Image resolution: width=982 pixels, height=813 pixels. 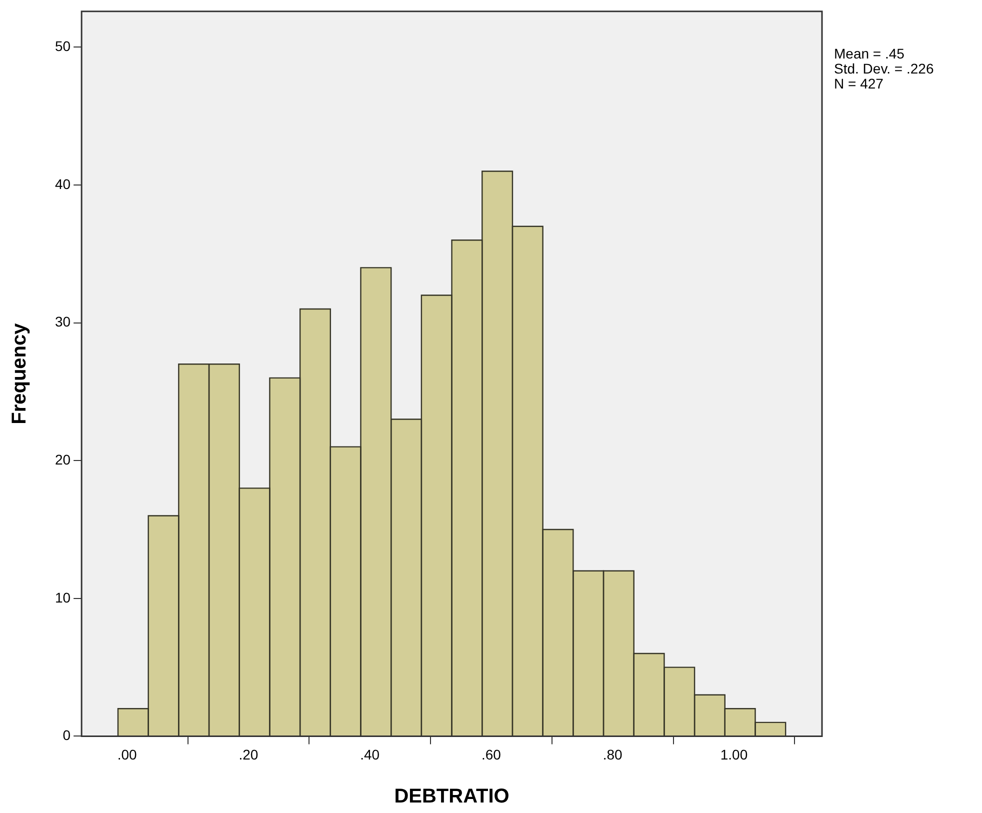 What do you see at coordinates (62, 322) in the screenshot?
I see `y-tick-label: 30` at bounding box center [62, 322].